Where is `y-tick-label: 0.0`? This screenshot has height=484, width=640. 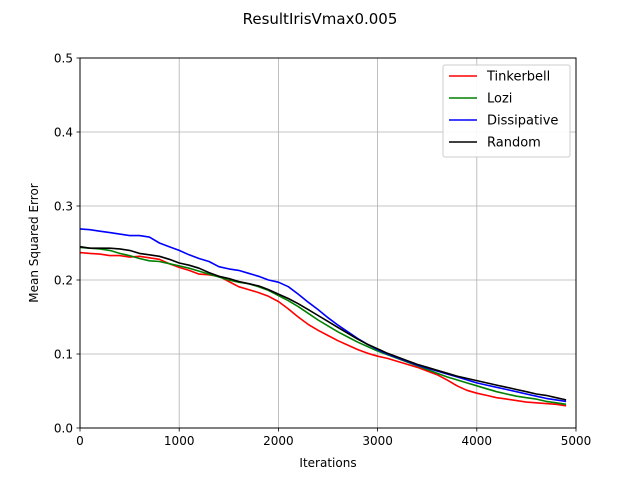 y-tick-label: 0.0 is located at coordinates (63, 429).